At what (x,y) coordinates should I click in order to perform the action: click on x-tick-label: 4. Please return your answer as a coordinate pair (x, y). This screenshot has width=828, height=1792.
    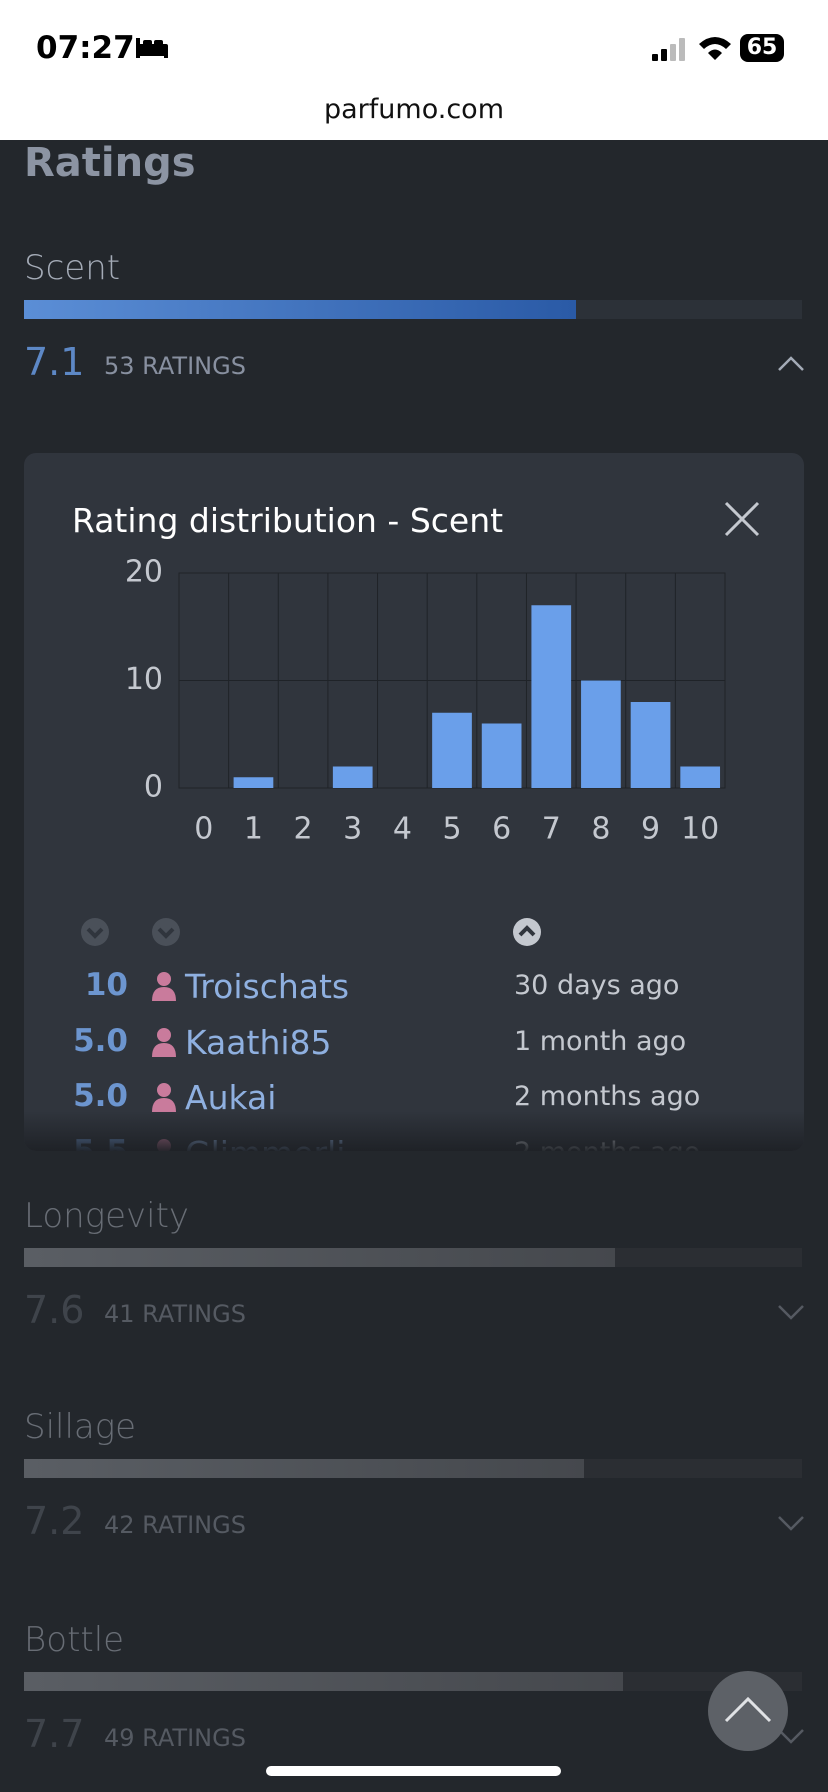
    Looking at the image, I should click on (402, 829).